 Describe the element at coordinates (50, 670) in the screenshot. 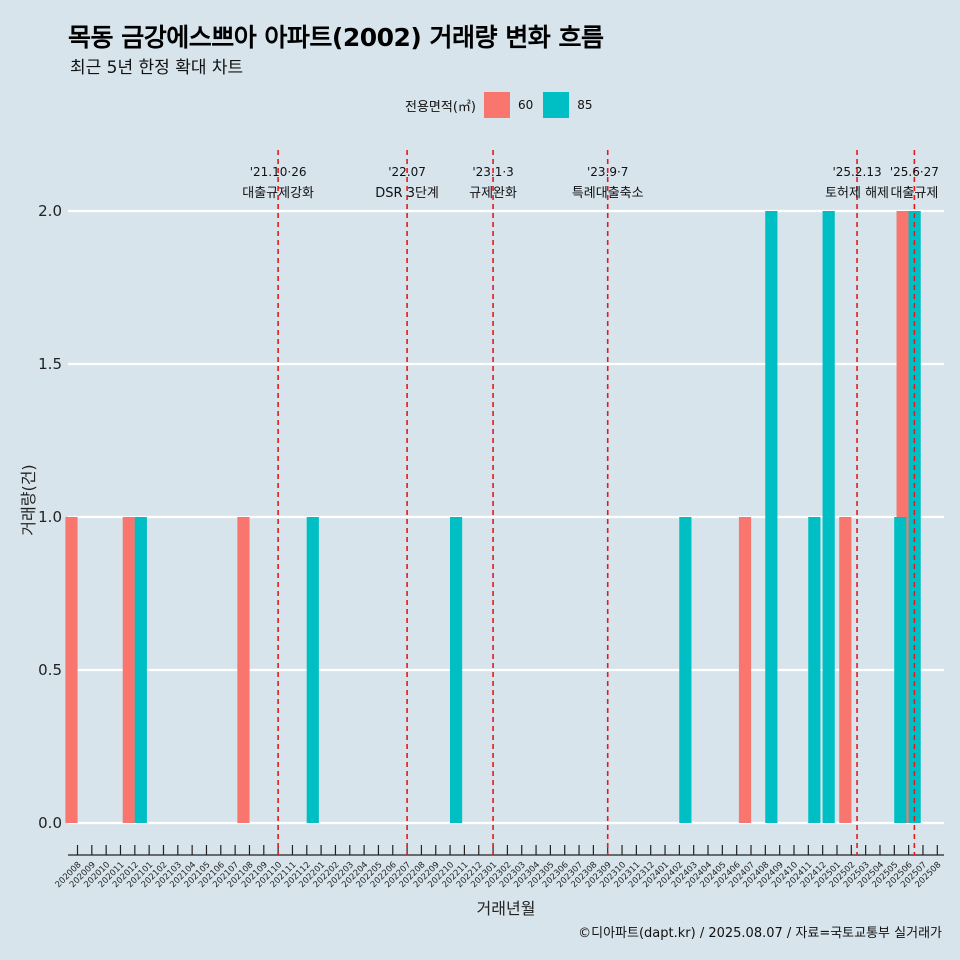

I see `y-tick-label: 0.5` at that location.